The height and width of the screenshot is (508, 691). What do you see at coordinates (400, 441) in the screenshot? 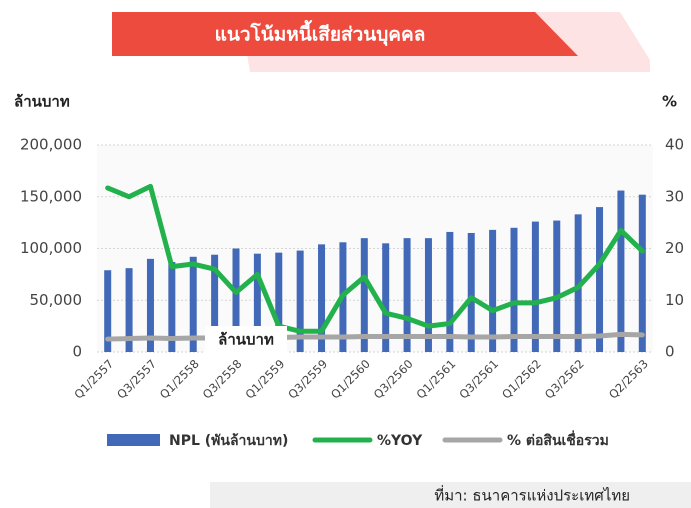
I see `legend-label: %YOY` at bounding box center [400, 441].